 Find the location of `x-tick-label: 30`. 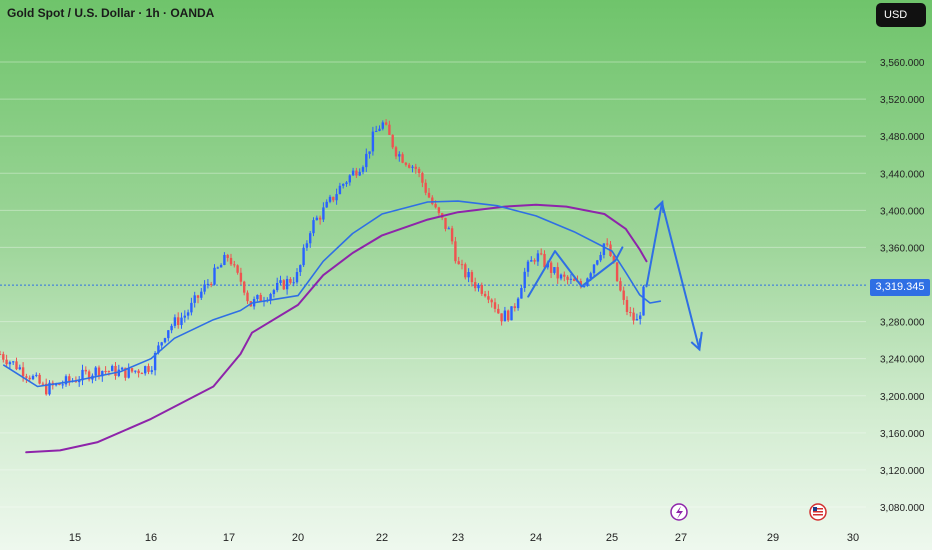

x-tick-label: 30 is located at coordinates (853, 538).